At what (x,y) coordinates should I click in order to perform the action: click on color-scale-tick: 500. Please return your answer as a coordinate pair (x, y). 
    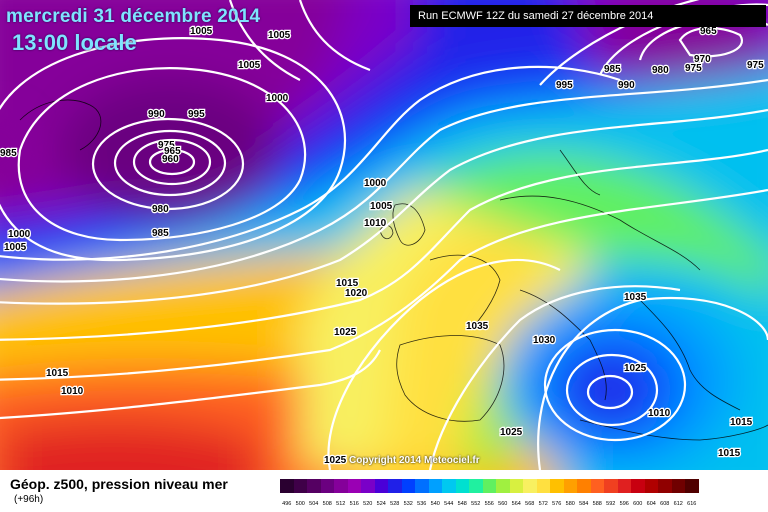
    Looking at the image, I should click on (300, 504).